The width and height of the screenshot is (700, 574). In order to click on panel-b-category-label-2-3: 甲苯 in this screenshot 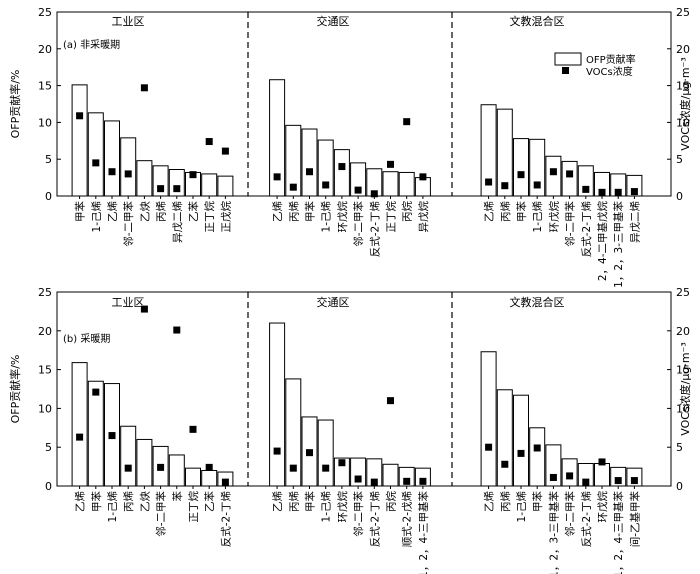, I will do `click(537, 501)`.